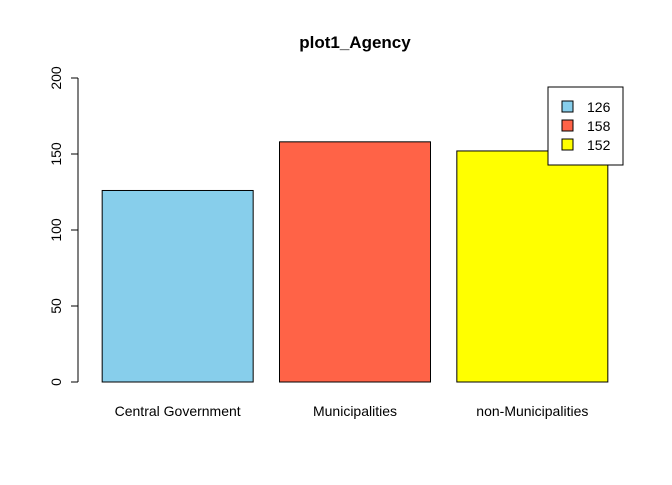 This screenshot has width=672, height=485. I want to click on legend-label: 158, so click(599, 126).